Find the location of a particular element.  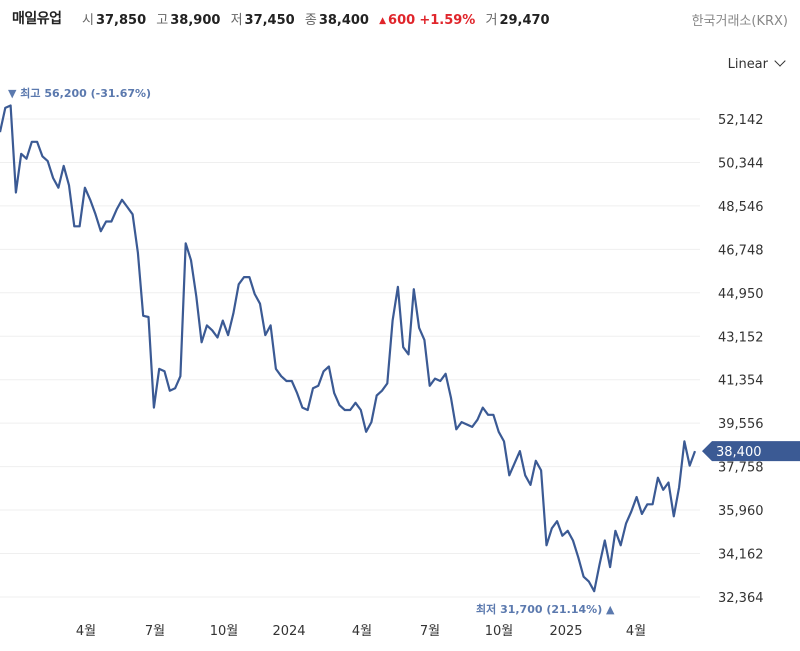

y-tick-label: 41,354 is located at coordinates (741, 381).